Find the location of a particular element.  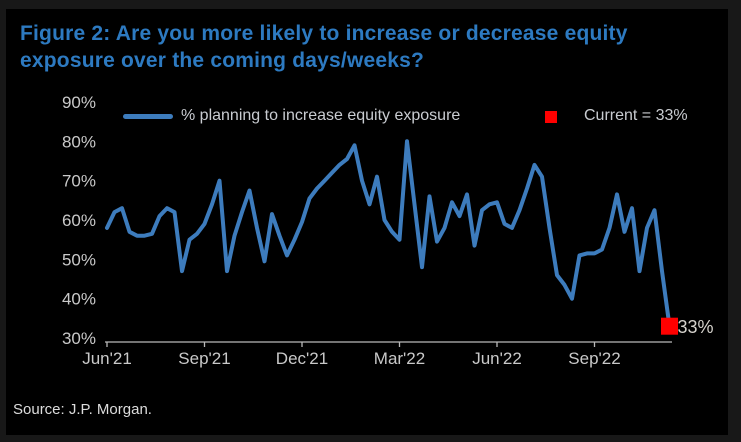

svg-text: Jun'21 is located at coordinates (107, 358).